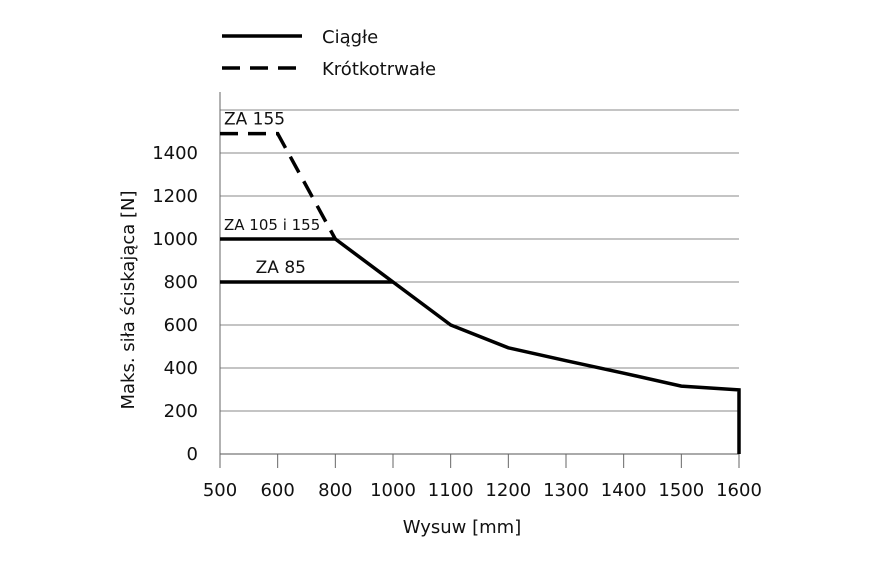  Describe the element at coordinates (181, 325) in the screenshot. I see `y-tick-label: 600` at that location.